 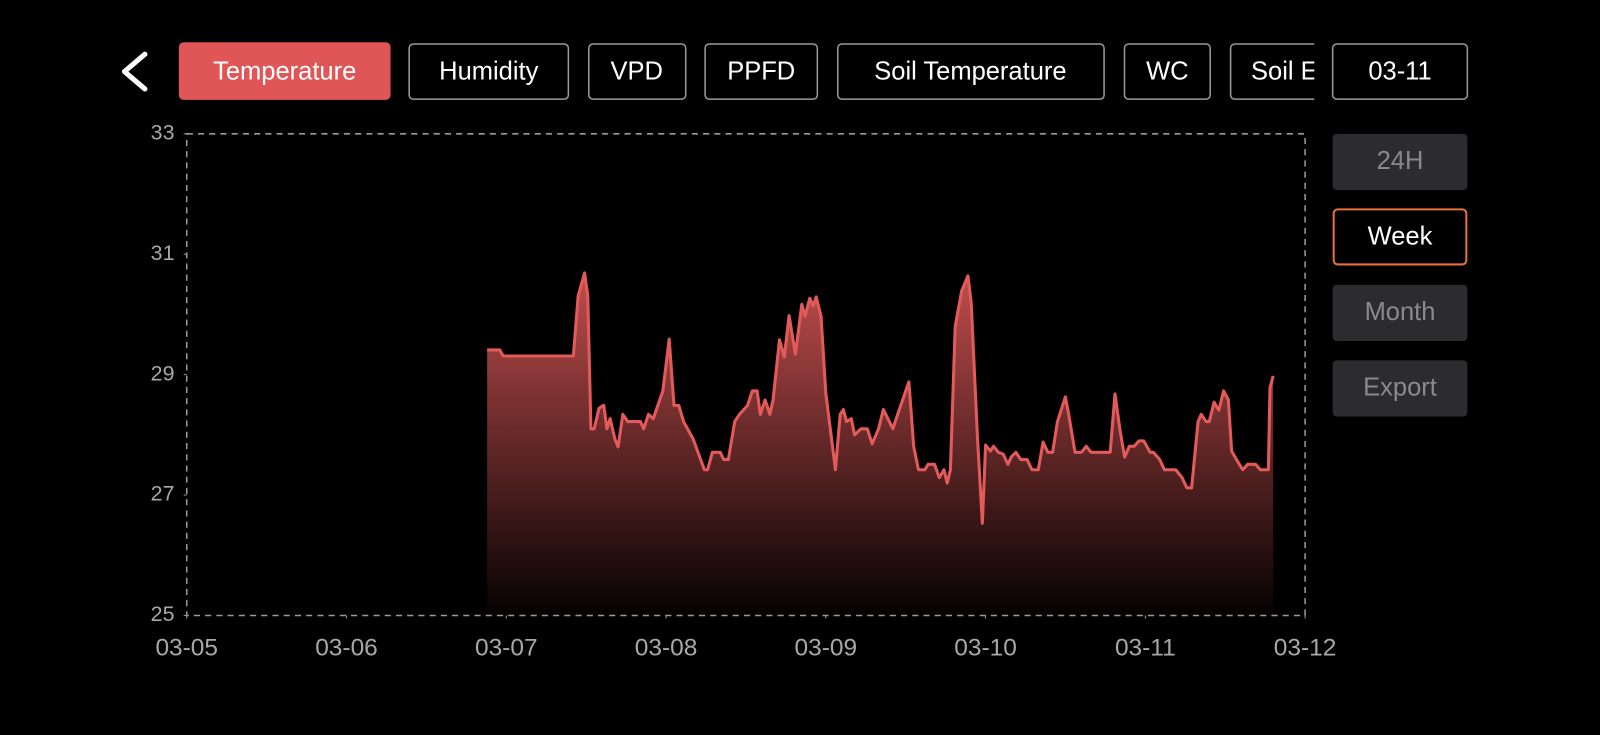 What do you see at coordinates (163, 614) in the screenshot?
I see `y-tick-label: 25` at bounding box center [163, 614].